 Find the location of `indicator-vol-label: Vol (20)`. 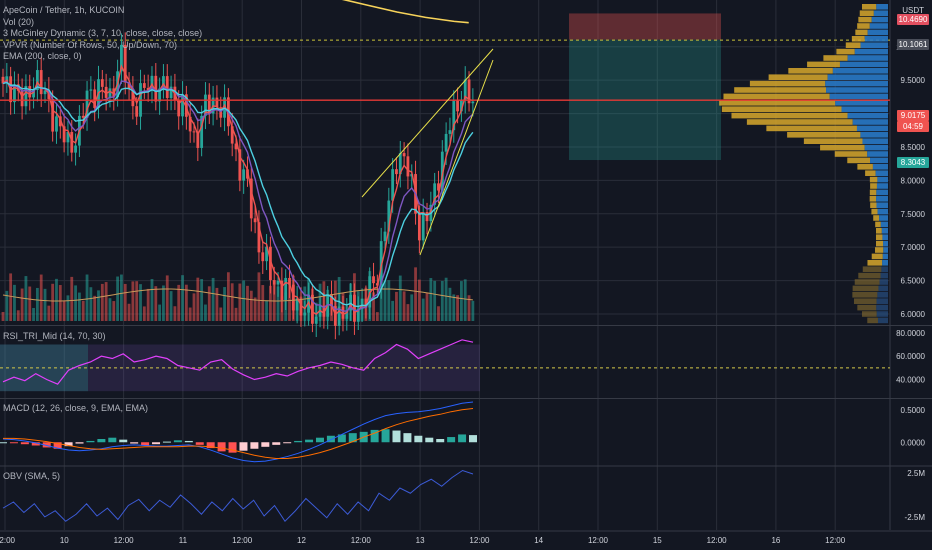

indicator-vol-label: Vol (20) is located at coordinates (19, 21).